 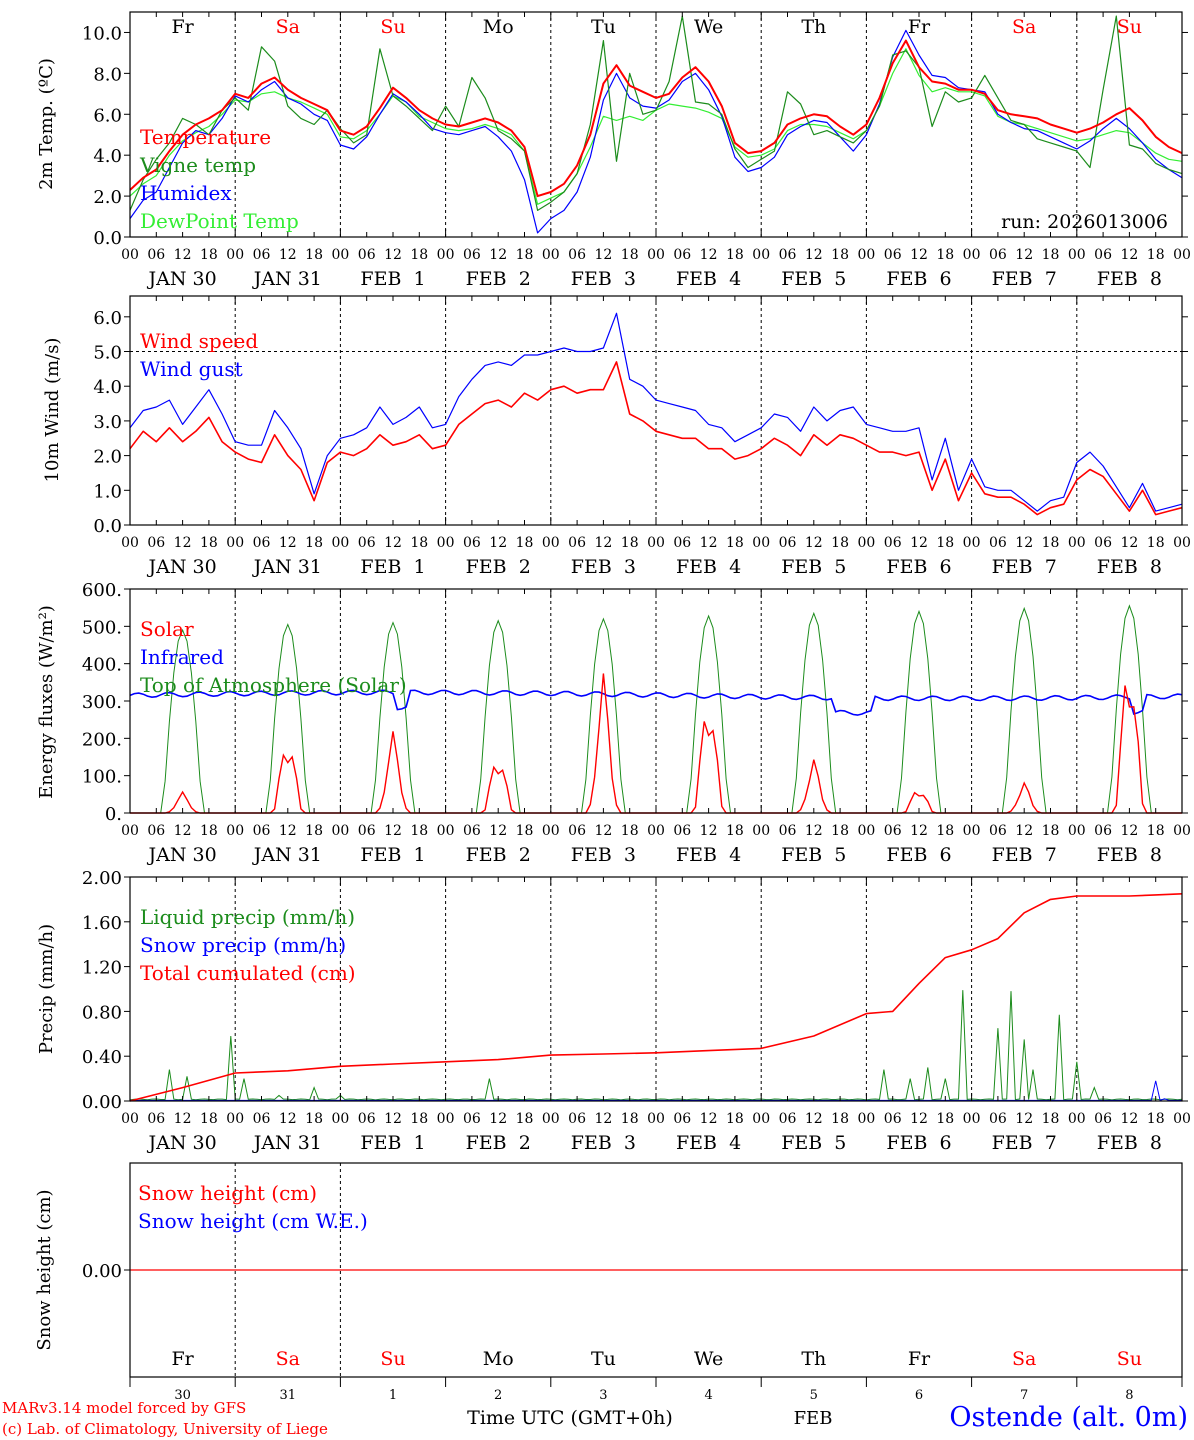 What do you see at coordinates (205, 137) in the screenshot?
I see `legend-temperature: Temperature` at bounding box center [205, 137].